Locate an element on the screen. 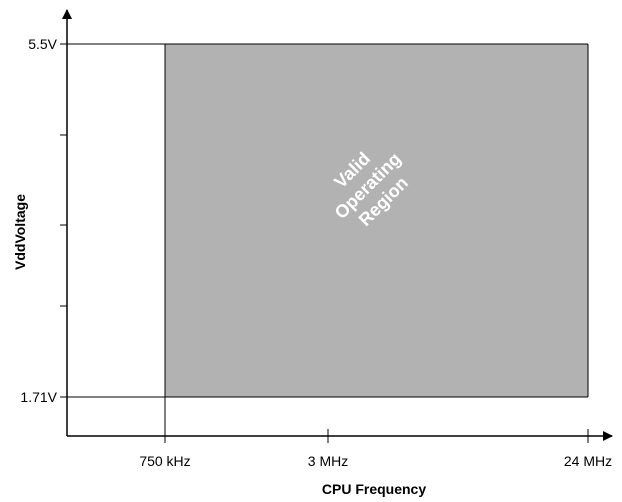  y-tick-label: 1.71V is located at coordinates (38, 397).